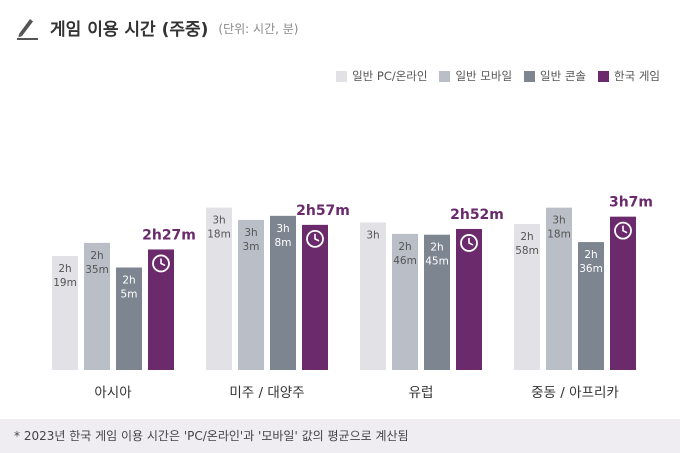 The image size is (680, 453). Describe the element at coordinates (251, 247) in the screenshot. I see `bar-value-label: 3m` at that location.